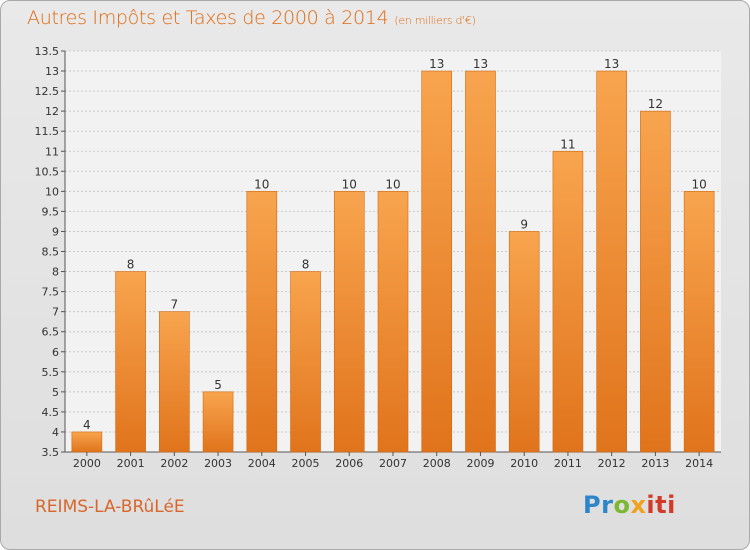 Image resolution: width=750 pixels, height=550 pixels. What do you see at coordinates (55, 312) in the screenshot?
I see `y-tick-label: 7` at bounding box center [55, 312].